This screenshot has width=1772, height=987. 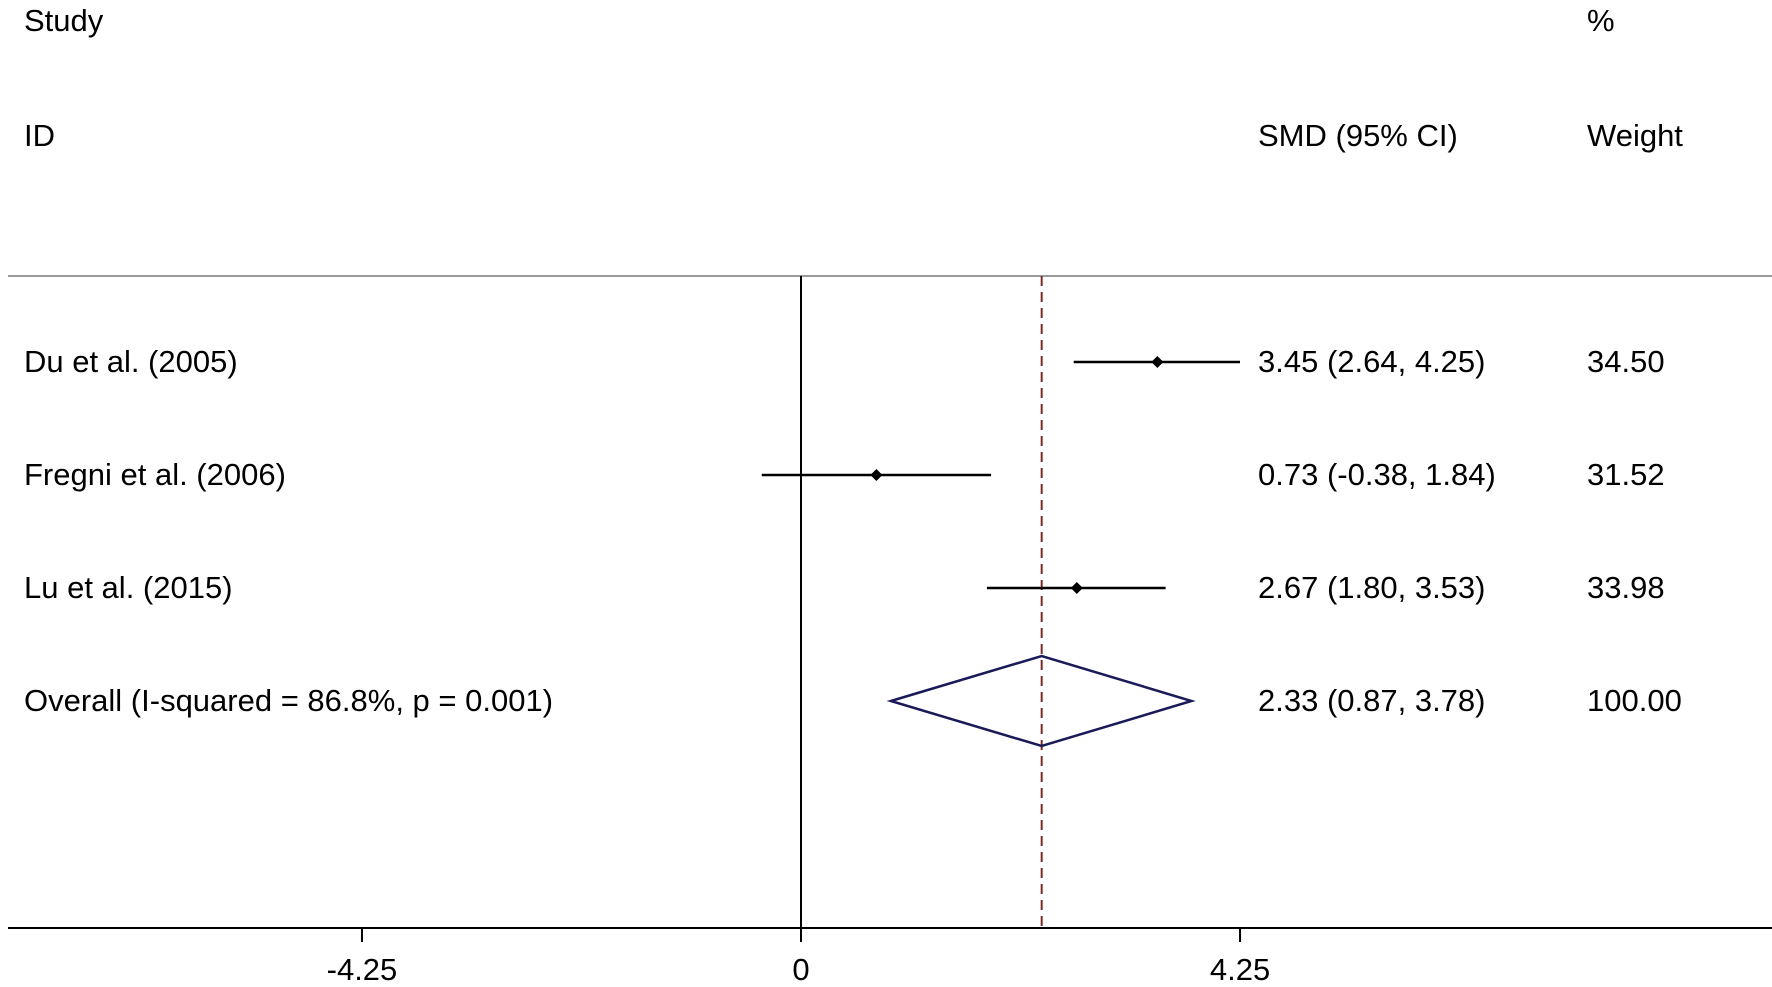 I want to click on study-label: Fregni et al. (2006), so click(x=155, y=474).